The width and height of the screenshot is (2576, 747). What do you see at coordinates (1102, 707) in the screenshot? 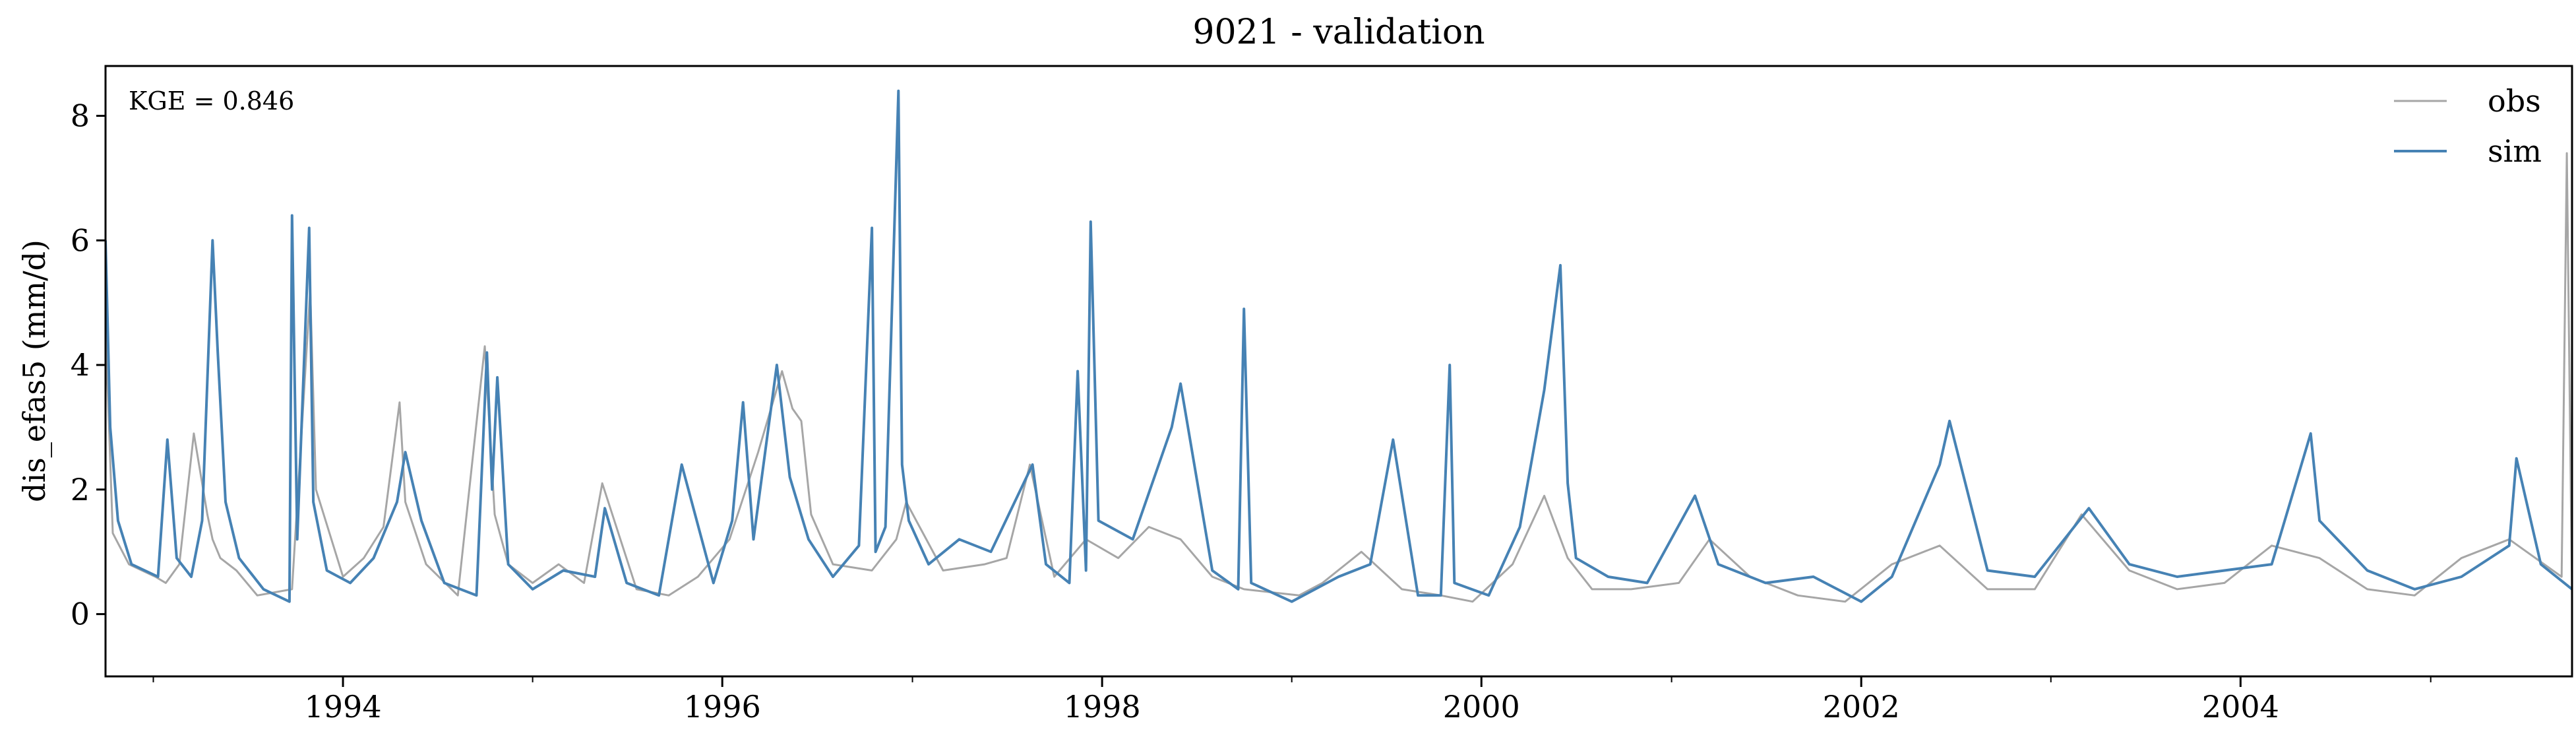
I see `x-tick-label: 1998` at bounding box center [1102, 707].